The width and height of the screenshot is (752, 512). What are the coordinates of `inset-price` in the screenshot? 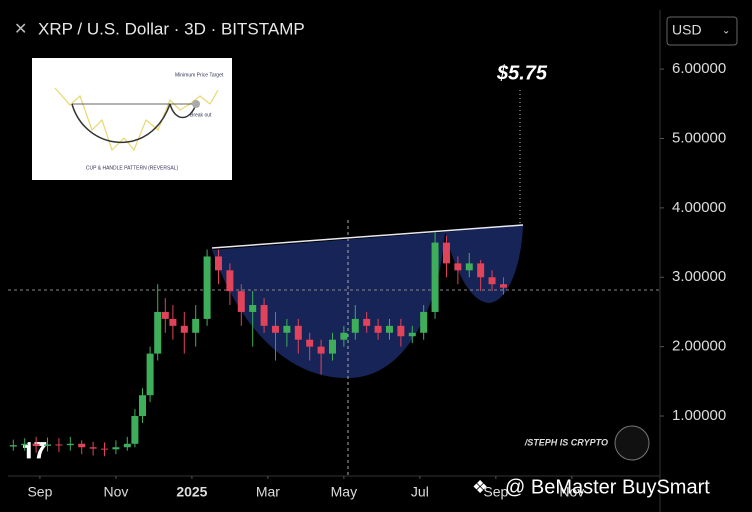 It's located at (136, 119).